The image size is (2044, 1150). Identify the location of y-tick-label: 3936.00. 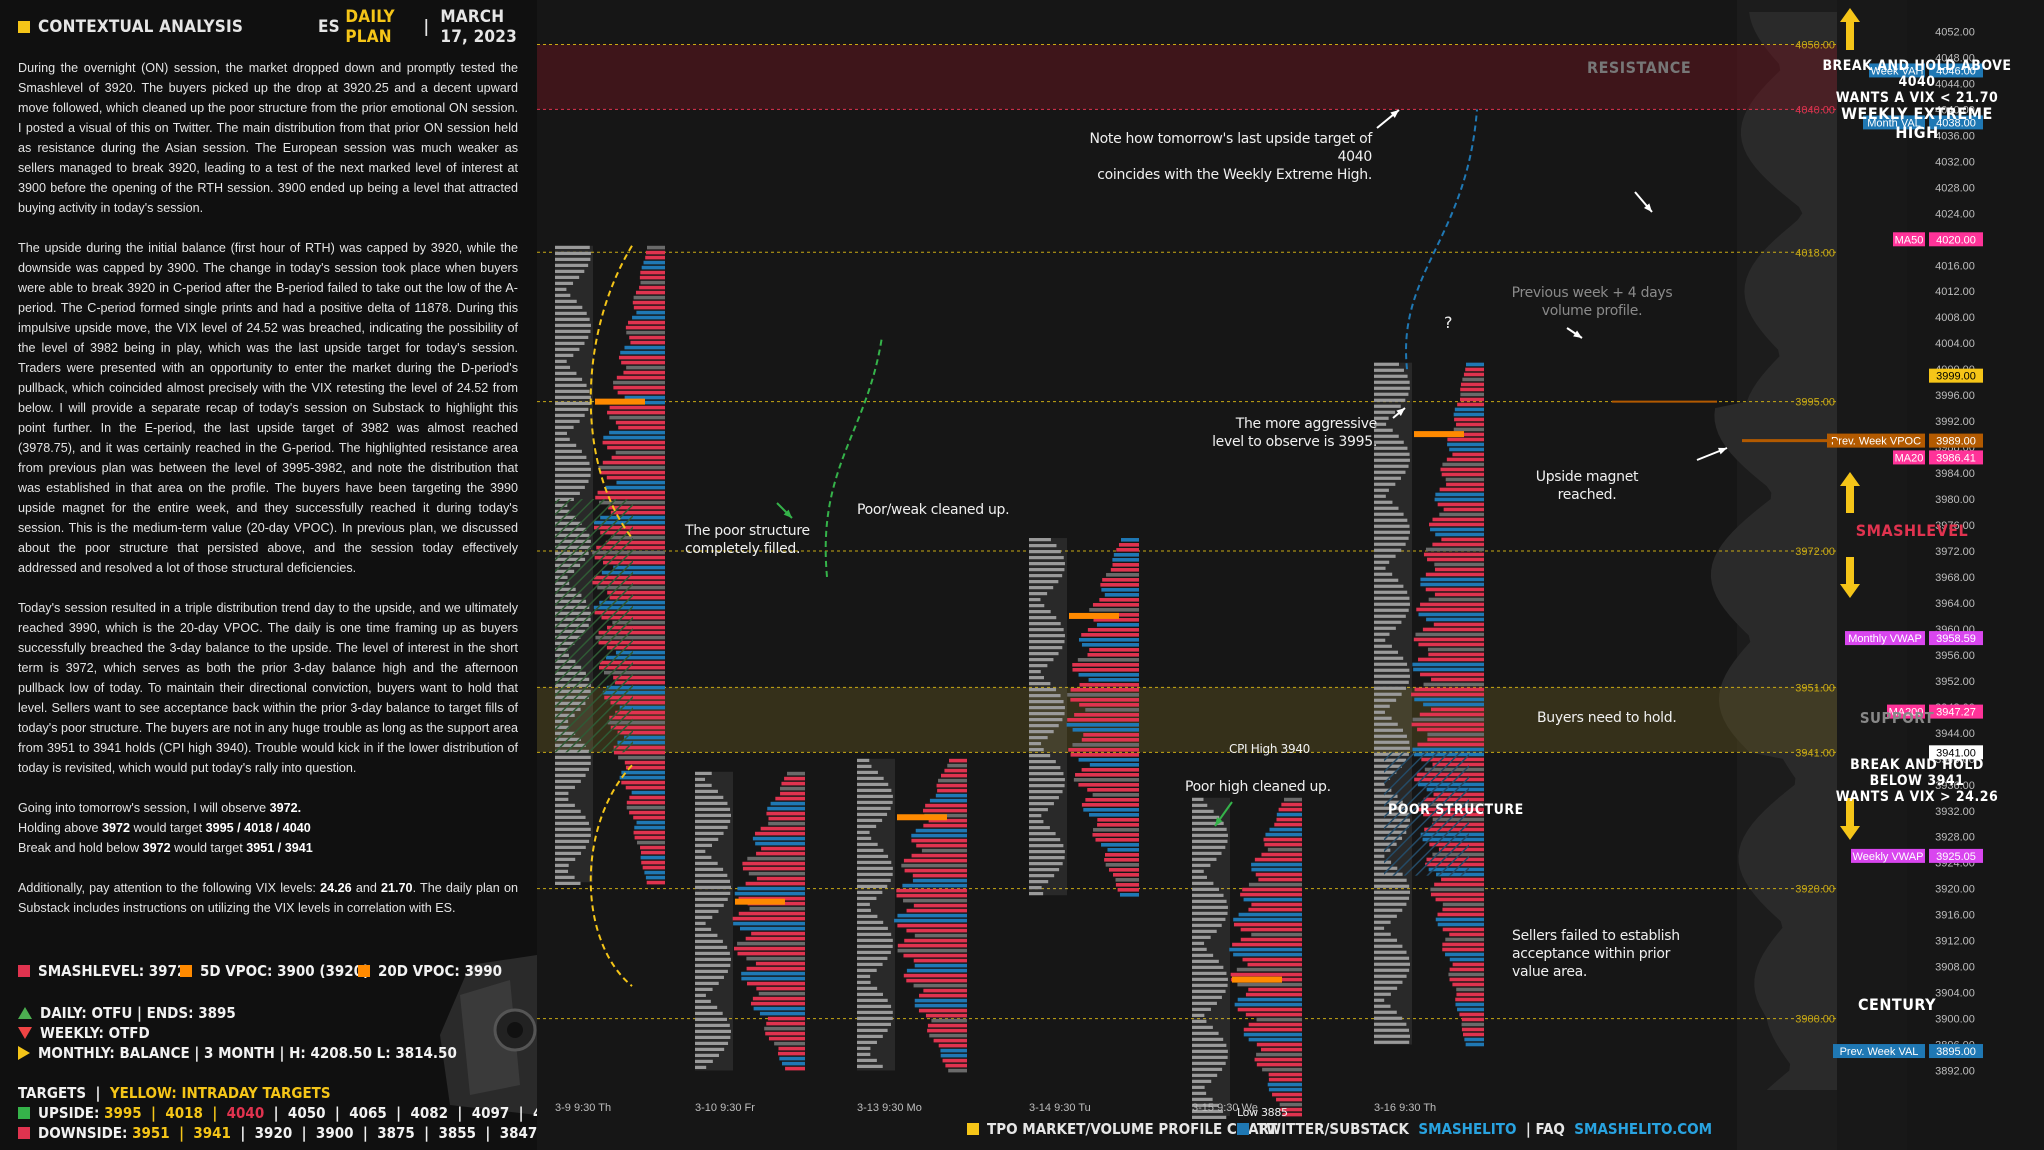
(1955, 786).